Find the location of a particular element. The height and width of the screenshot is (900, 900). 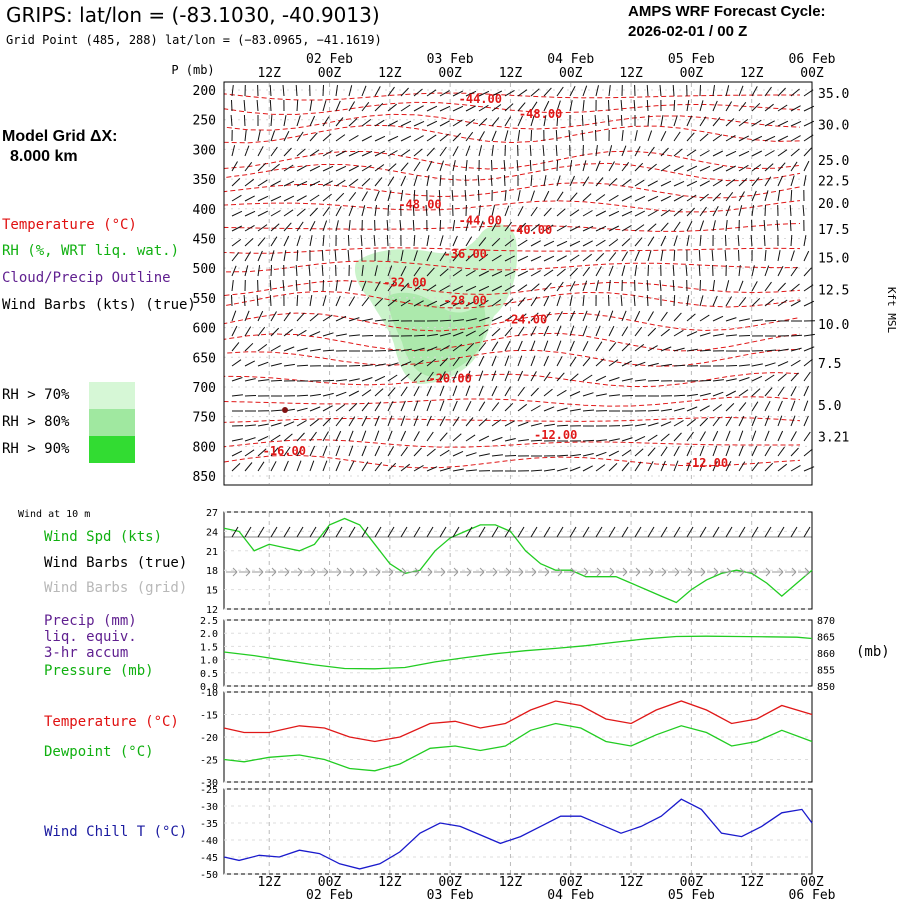

temp-tick: -30 is located at coordinates (209, 783).